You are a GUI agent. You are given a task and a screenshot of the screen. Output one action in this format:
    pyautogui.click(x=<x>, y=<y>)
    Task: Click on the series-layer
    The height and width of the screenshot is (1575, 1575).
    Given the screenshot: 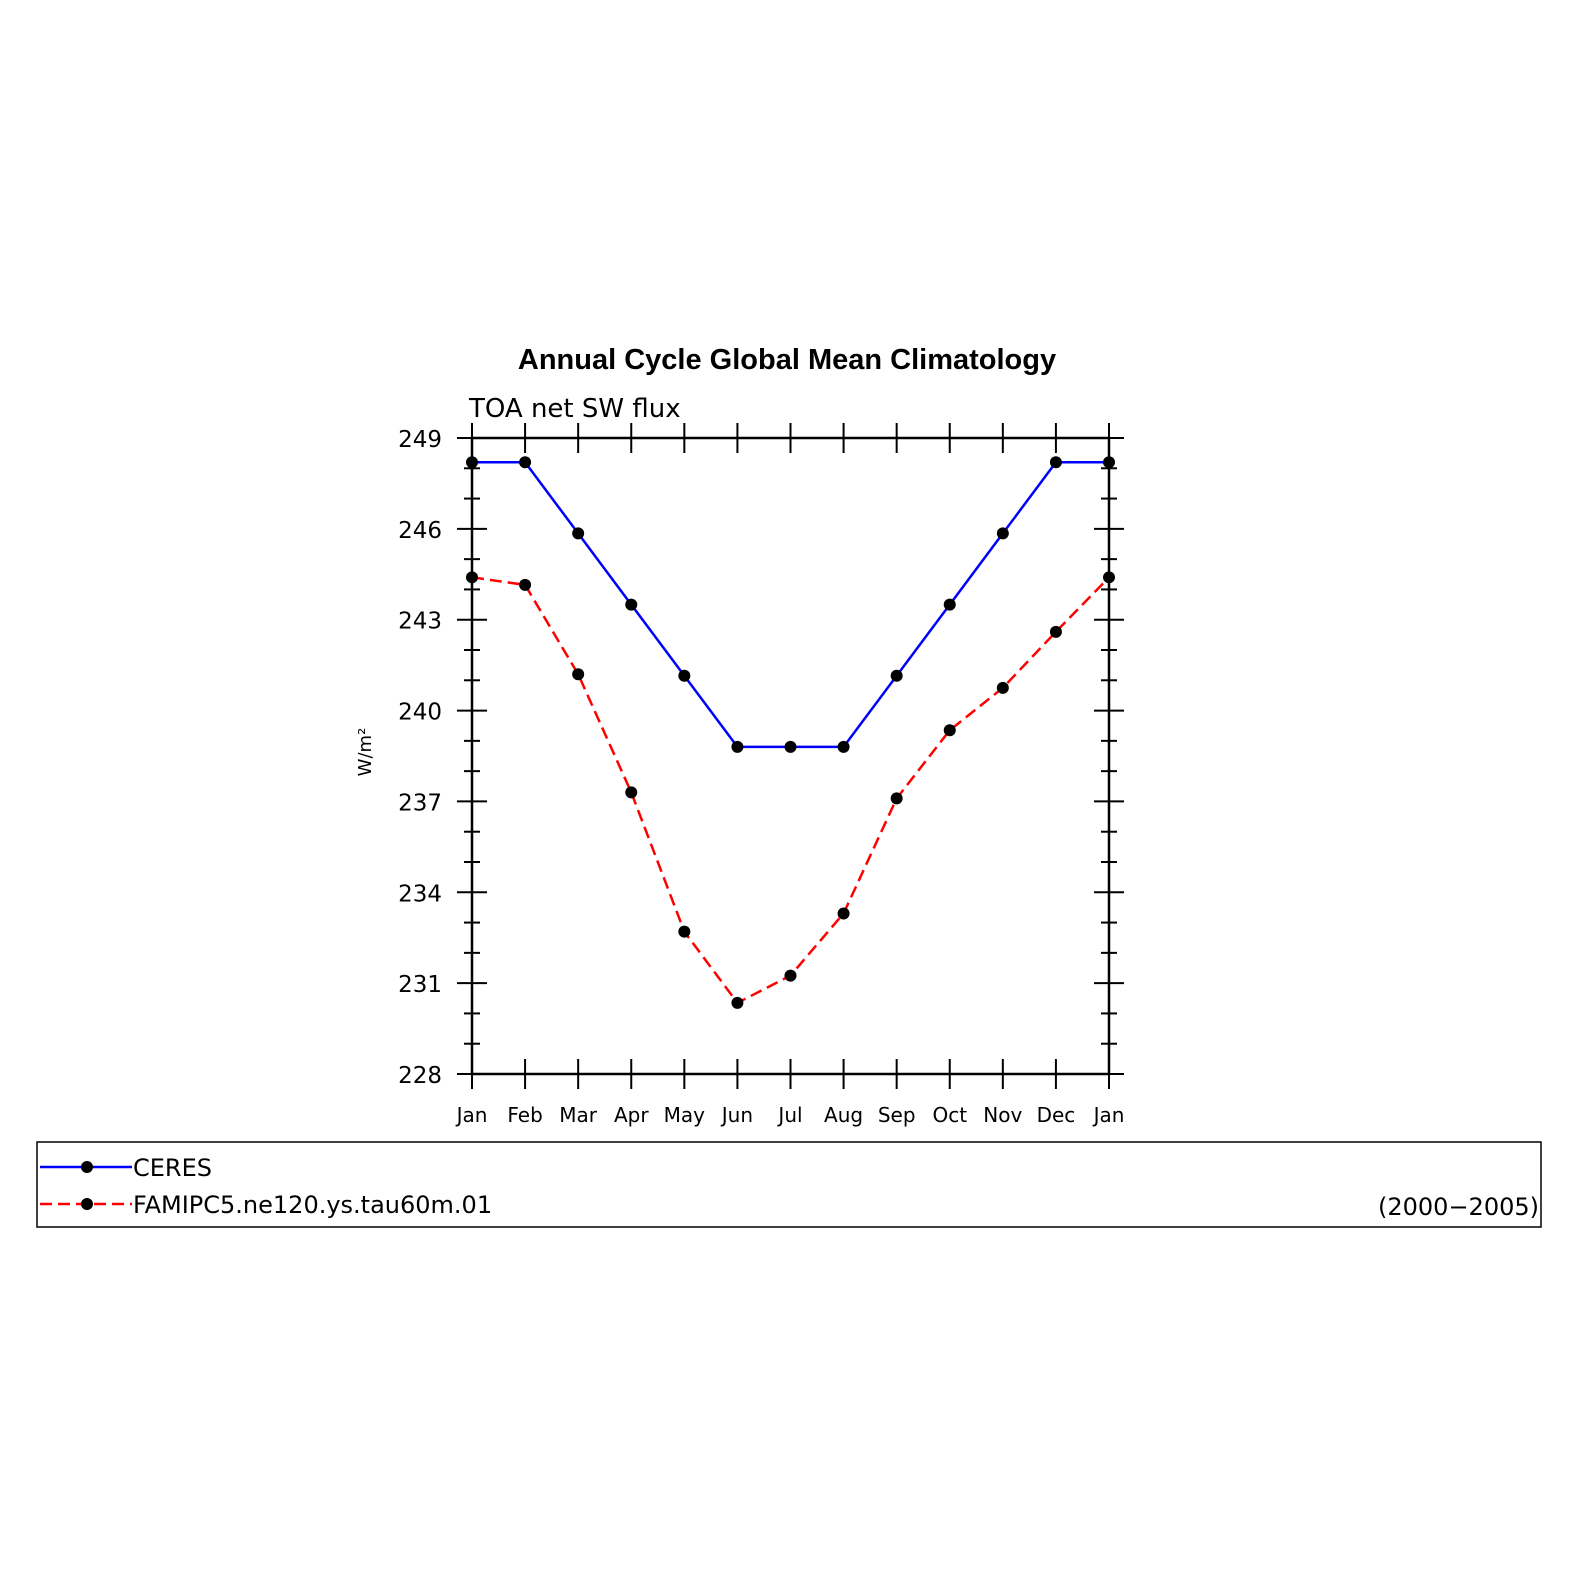 What is the action you would take?
    pyautogui.click(x=790, y=732)
    